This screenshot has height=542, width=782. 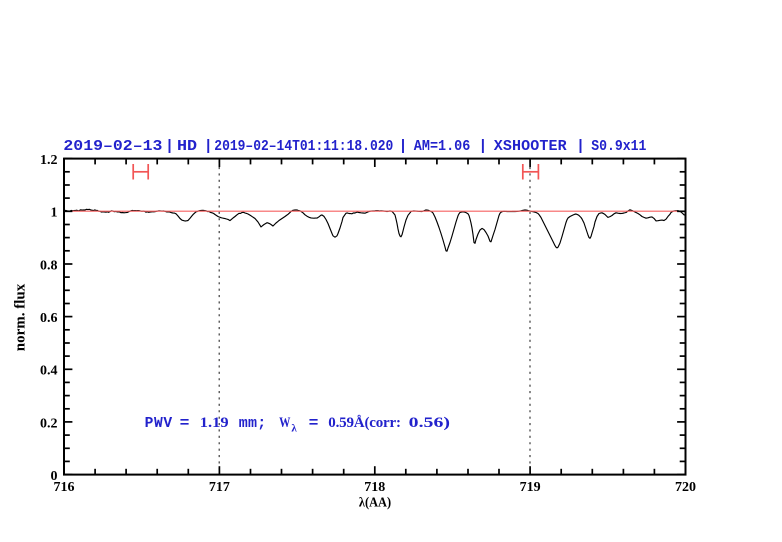 I want to click on svg-text: AM=1.06, so click(x=442, y=146).